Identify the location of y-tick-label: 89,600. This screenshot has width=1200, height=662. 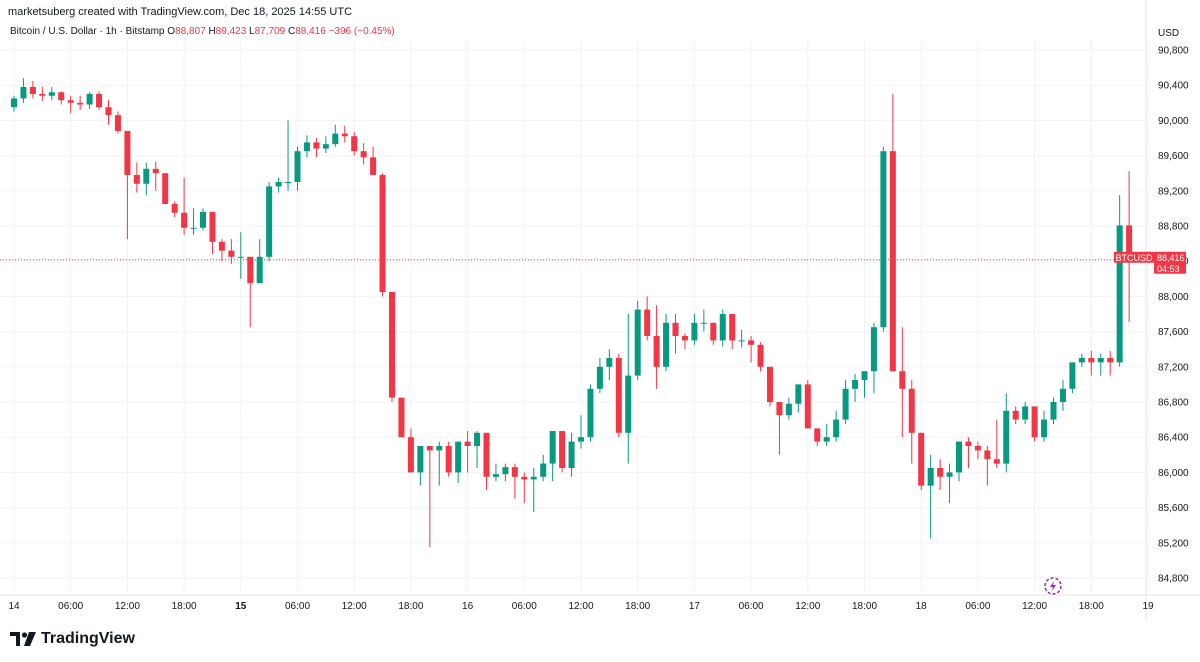
(1173, 156).